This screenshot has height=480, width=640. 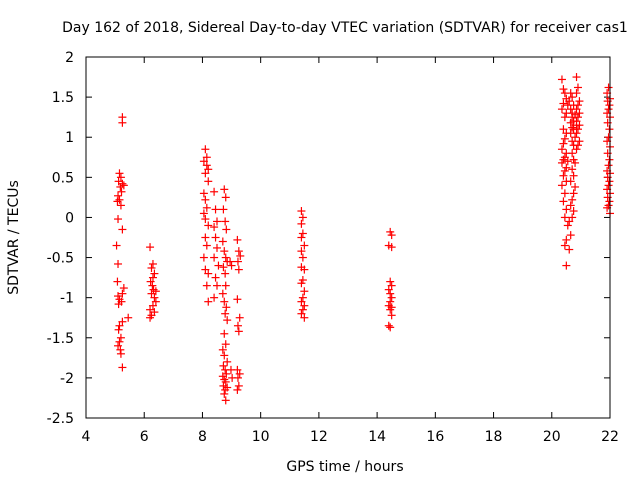 What do you see at coordinates (261, 437) in the screenshot?
I see `x-tick-label: 10` at bounding box center [261, 437].